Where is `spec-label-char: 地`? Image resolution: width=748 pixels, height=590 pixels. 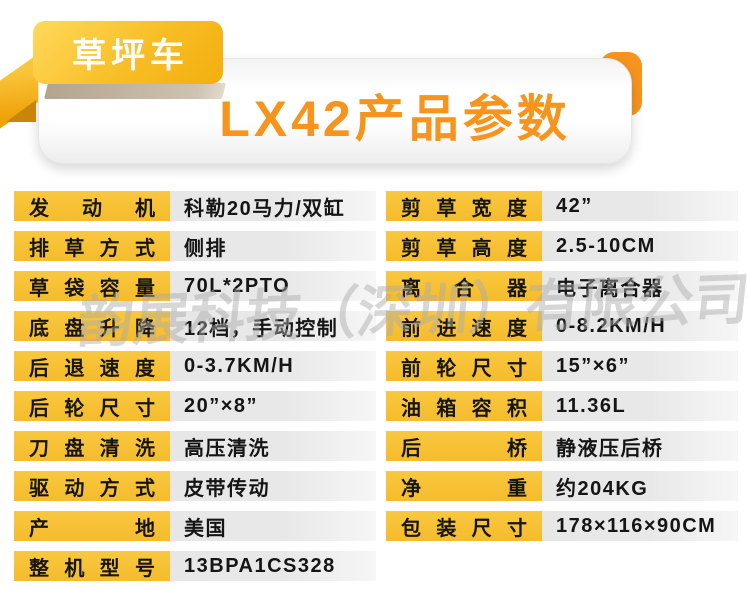 spec-label-char: 地 is located at coordinates (145, 528).